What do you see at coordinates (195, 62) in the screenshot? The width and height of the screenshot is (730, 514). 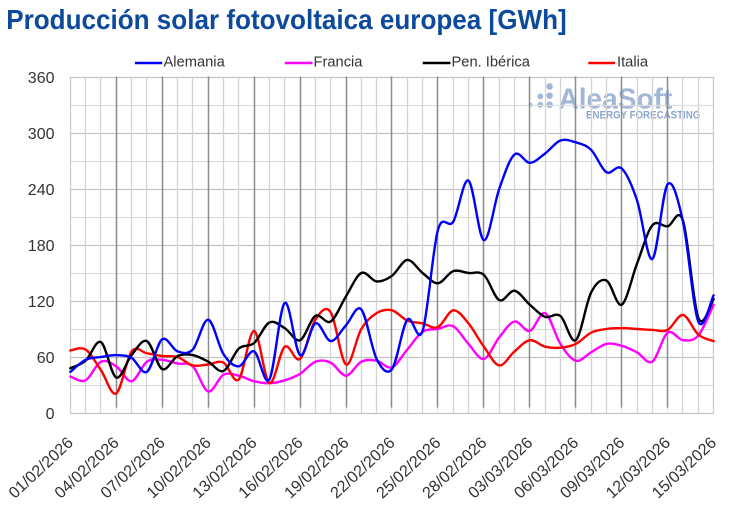 I see `svg-text: Alemania` at bounding box center [195, 62].